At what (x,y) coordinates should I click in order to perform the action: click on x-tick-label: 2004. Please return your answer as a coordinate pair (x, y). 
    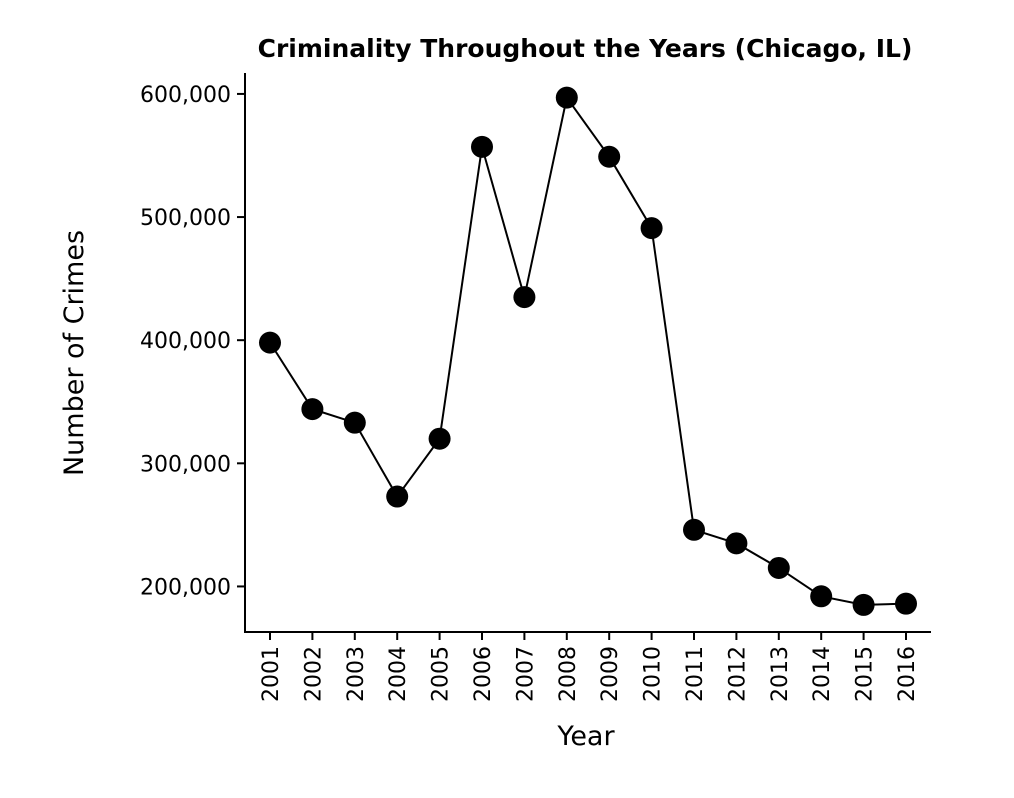
    Looking at the image, I should click on (398, 674).